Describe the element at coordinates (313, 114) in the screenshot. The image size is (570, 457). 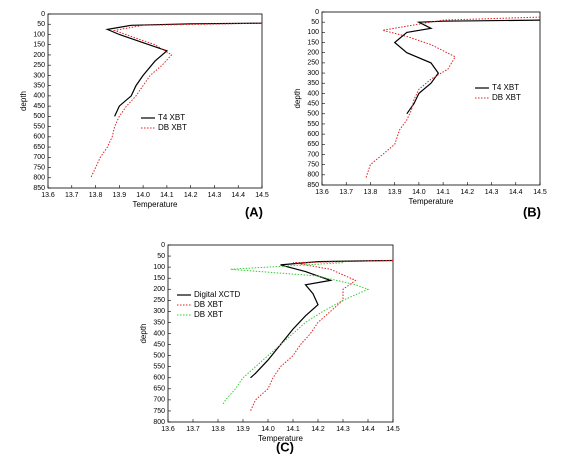
I see `y-tick-label: 500` at that location.